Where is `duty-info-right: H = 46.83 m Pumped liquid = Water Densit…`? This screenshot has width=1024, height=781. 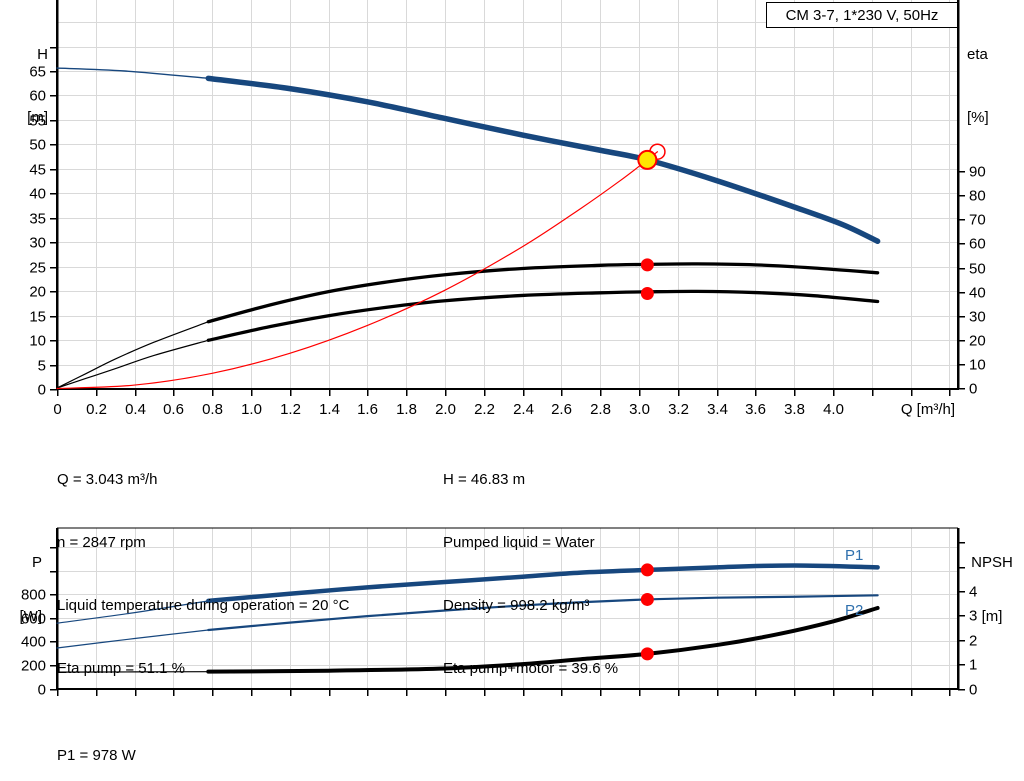 duty-info-right: H = 46.83 m Pumped liquid = Water Densit… is located at coordinates (633, 574).